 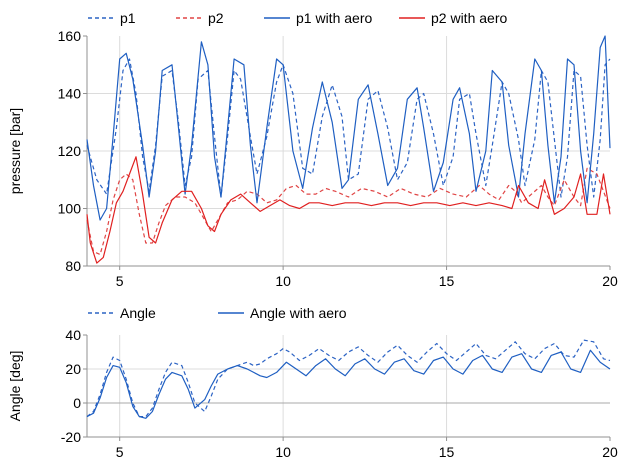 I want to click on series-line-angle, so click(x=348, y=378).